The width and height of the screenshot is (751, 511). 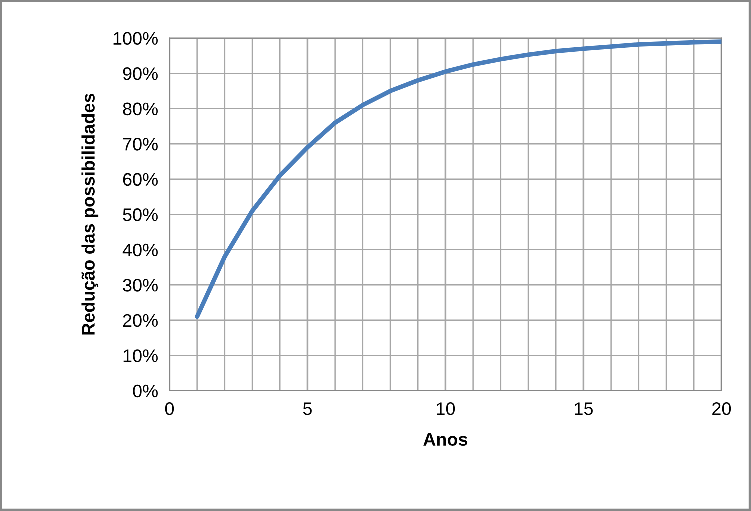 I want to click on y-tick-label: 0%, so click(x=145, y=391).